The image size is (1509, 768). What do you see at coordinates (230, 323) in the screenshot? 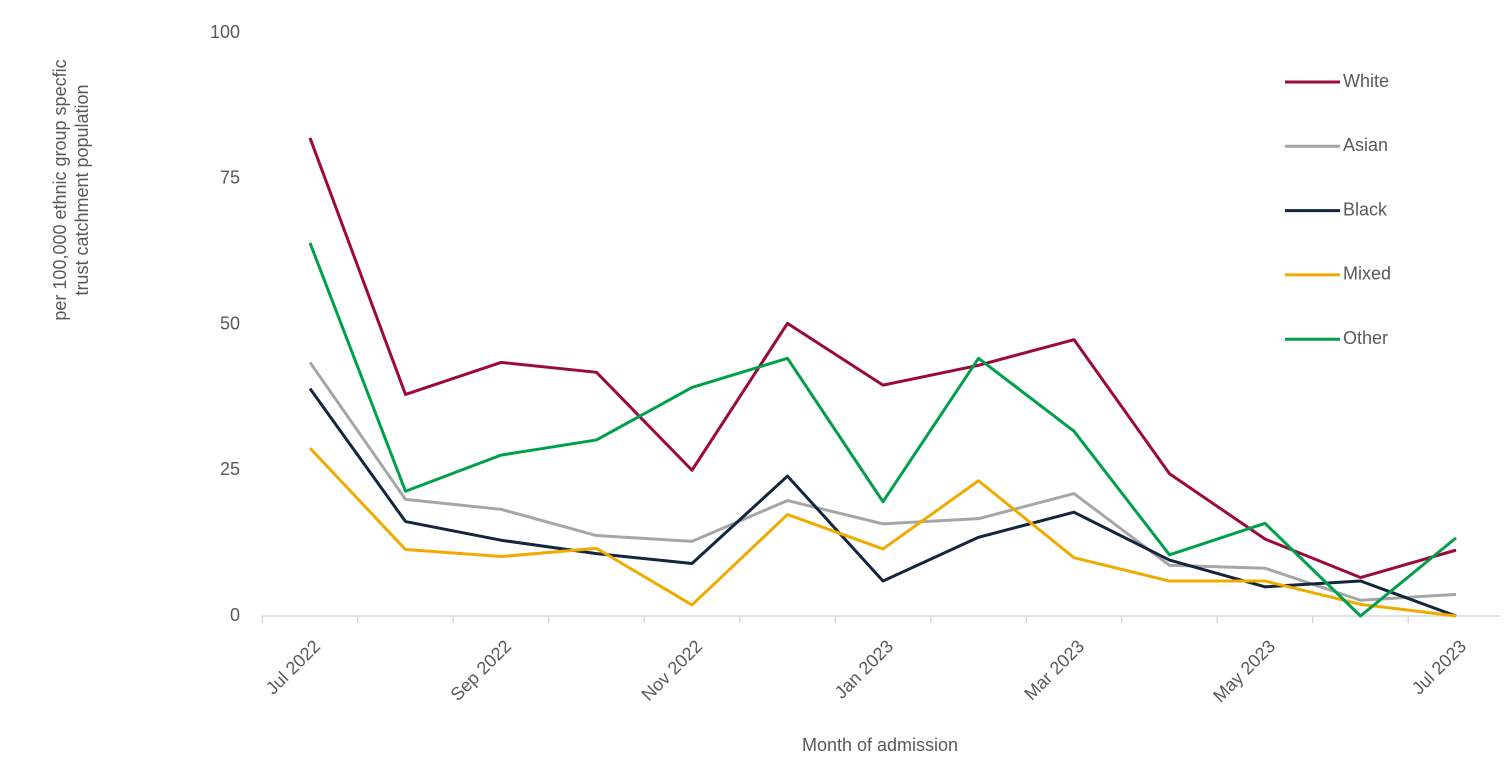
I see `y-tick-label: 50` at bounding box center [230, 323].